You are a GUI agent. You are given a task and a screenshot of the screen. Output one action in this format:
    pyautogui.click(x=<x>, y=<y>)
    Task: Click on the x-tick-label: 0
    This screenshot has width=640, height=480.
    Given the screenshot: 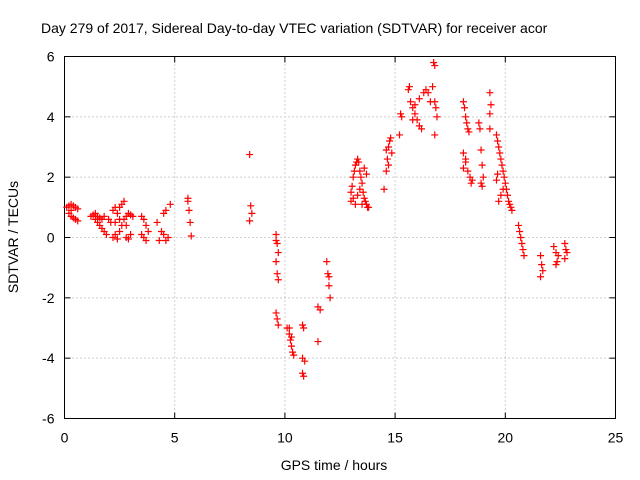 What is the action you would take?
    pyautogui.click(x=65, y=438)
    